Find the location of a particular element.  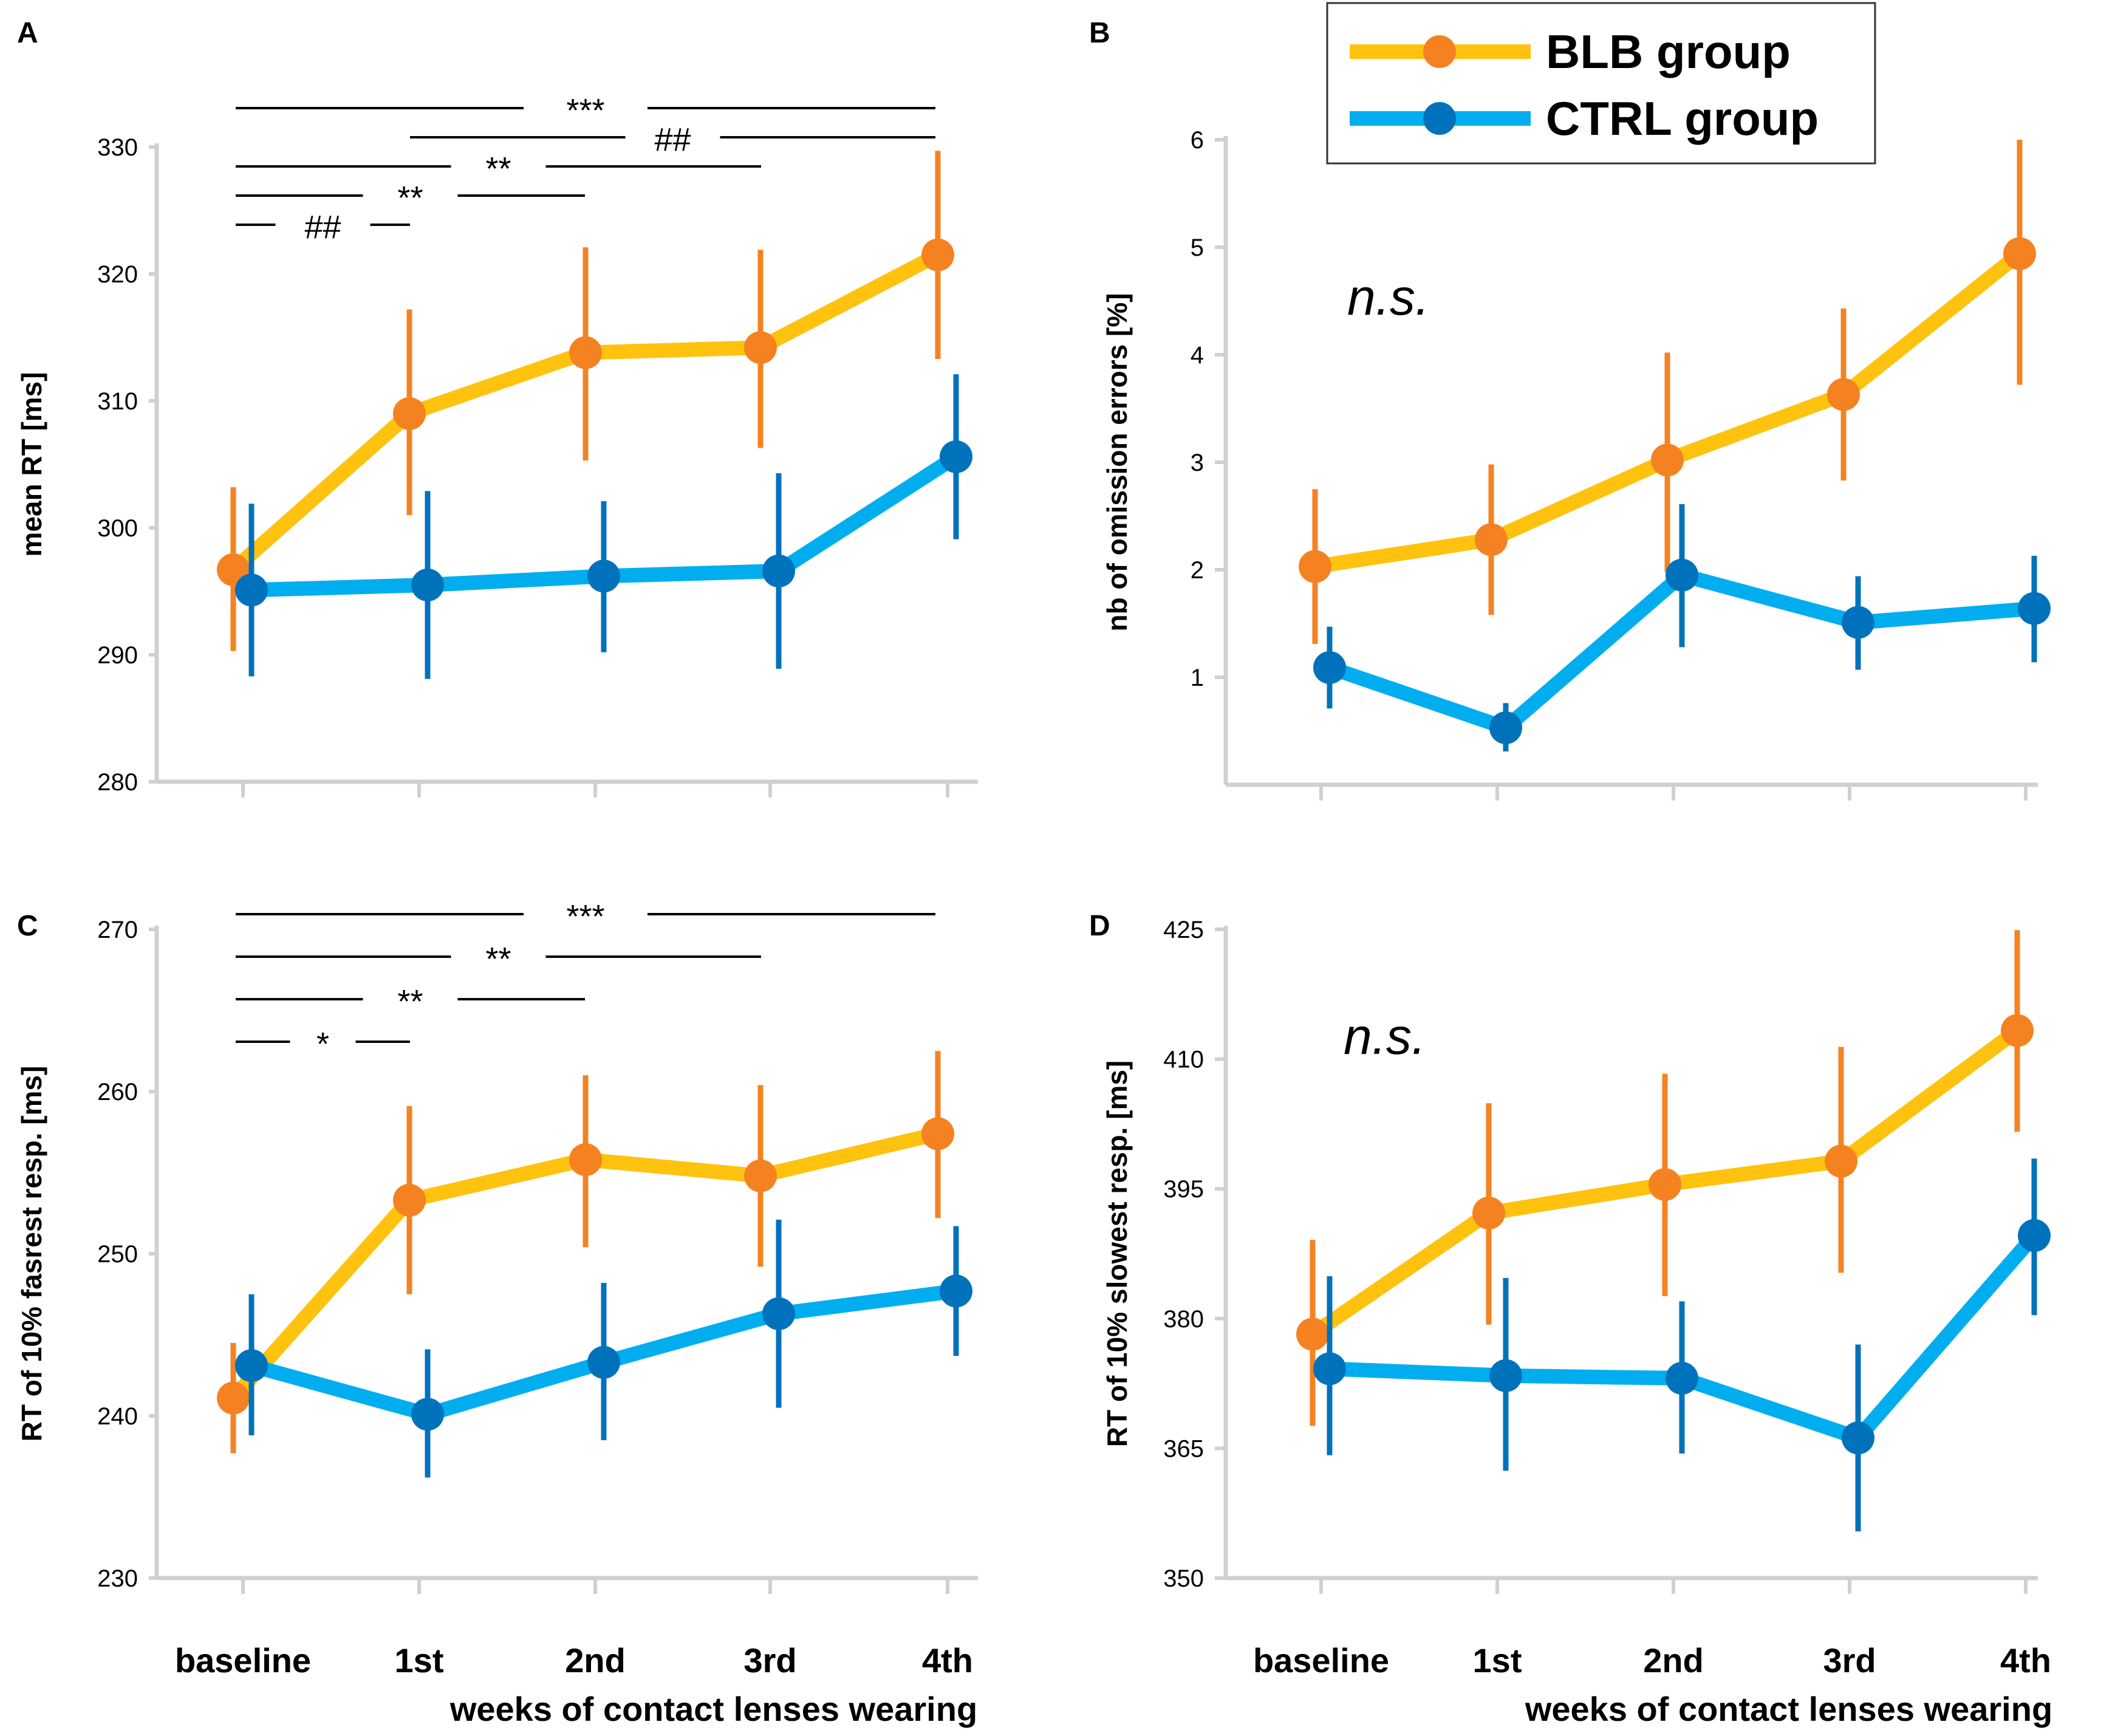

panel-letter: D is located at coordinates (1099, 926).